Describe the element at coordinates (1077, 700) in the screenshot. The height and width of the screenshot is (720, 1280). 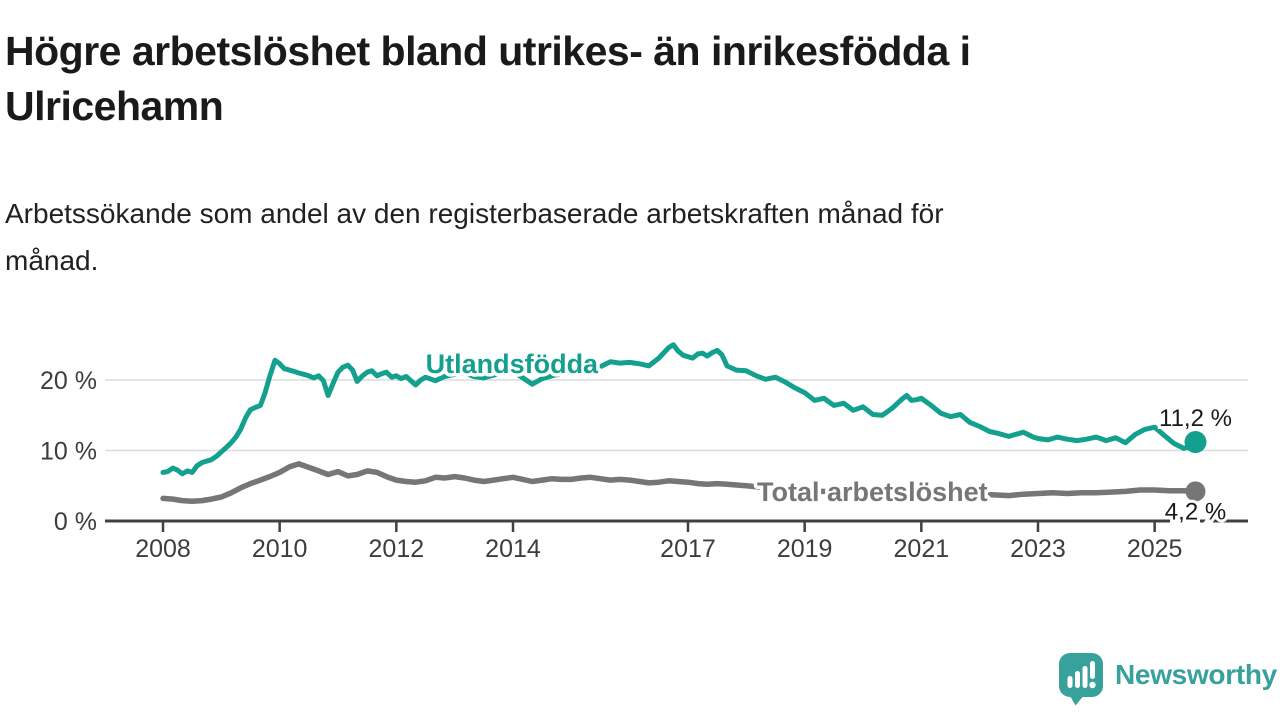
I see `logo-bubble-tail` at that location.